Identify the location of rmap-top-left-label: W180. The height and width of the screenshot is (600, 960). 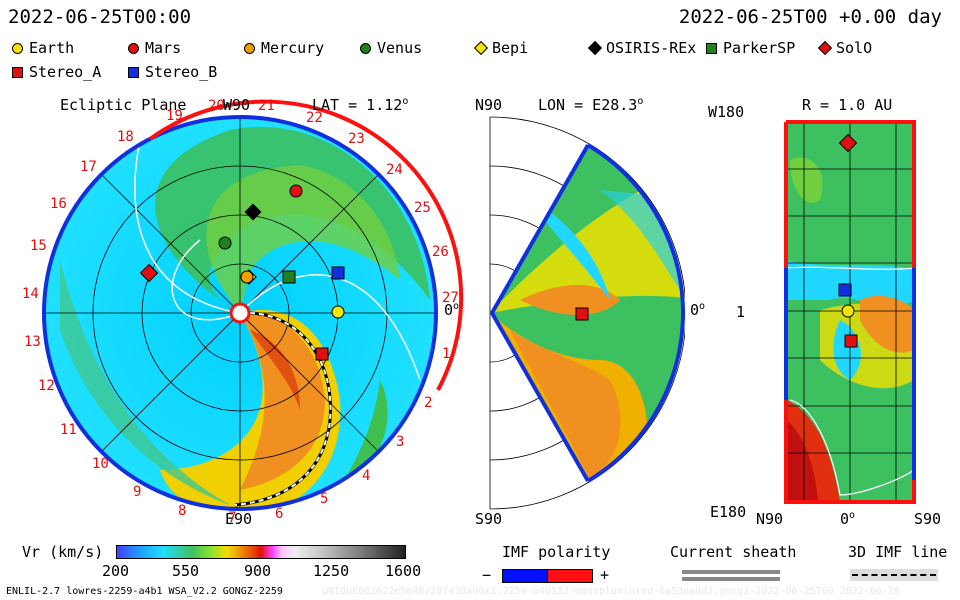
(726, 112).